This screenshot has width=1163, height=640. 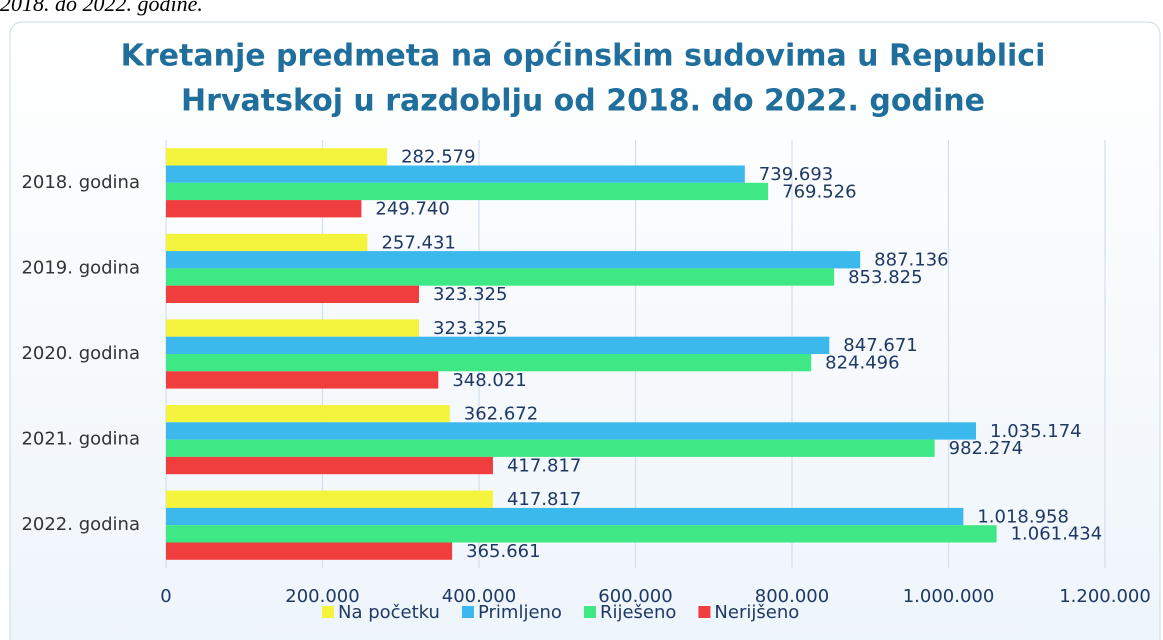 What do you see at coordinates (418, 242) in the screenshot?
I see `value-label: 257.431` at bounding box center [418, 242].